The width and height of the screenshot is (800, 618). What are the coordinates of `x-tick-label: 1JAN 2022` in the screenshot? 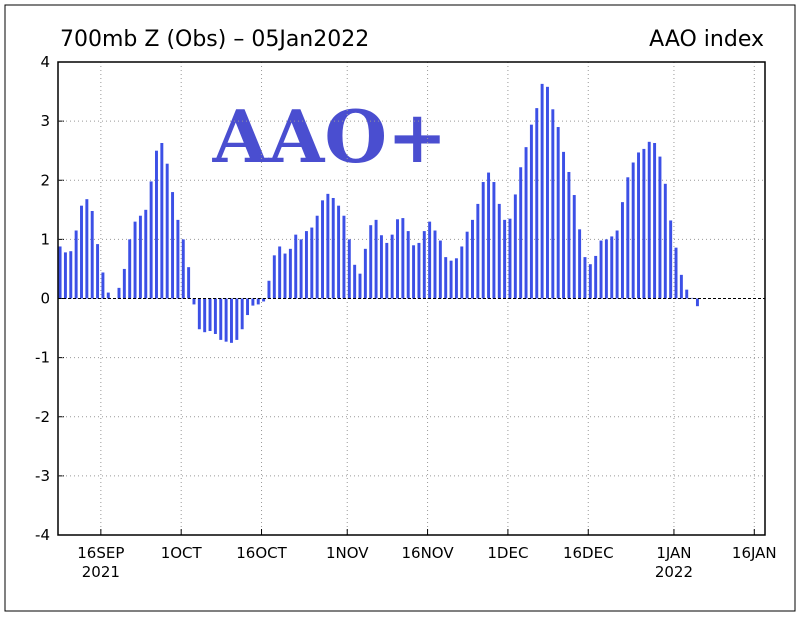 It's located at (674, 562).